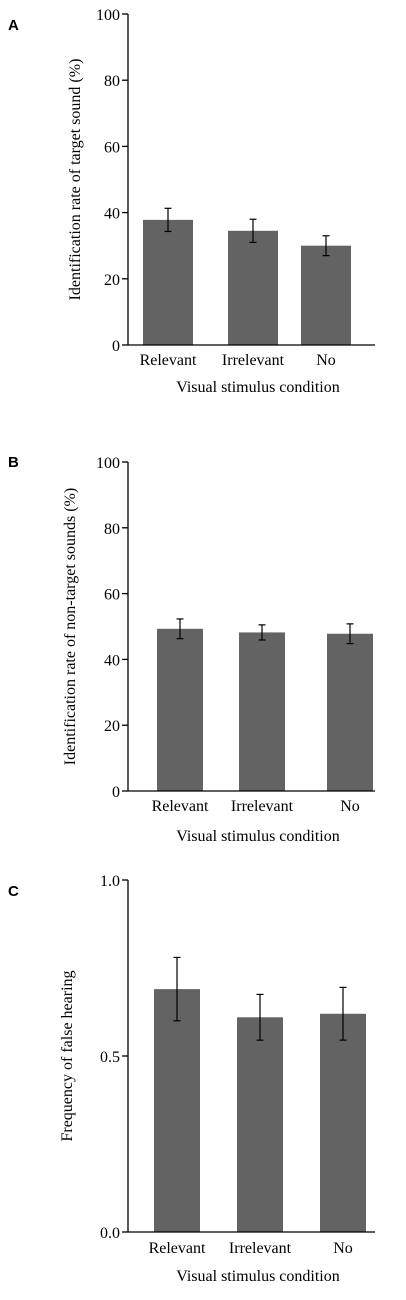  What do you see at coordinates (13, 891) in the screenshot?
I see `panel-letter: C` at bounding box center [13, 891].